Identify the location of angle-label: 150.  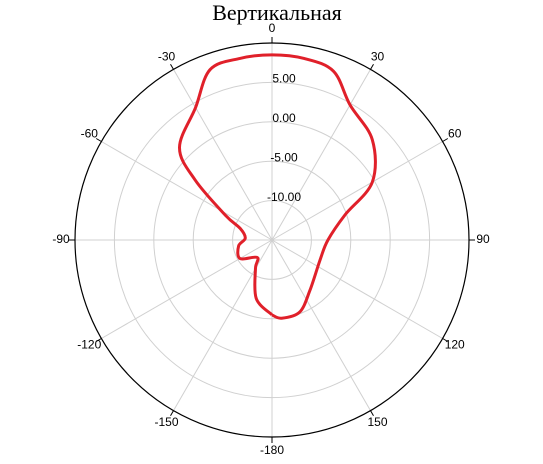
(377, 422).